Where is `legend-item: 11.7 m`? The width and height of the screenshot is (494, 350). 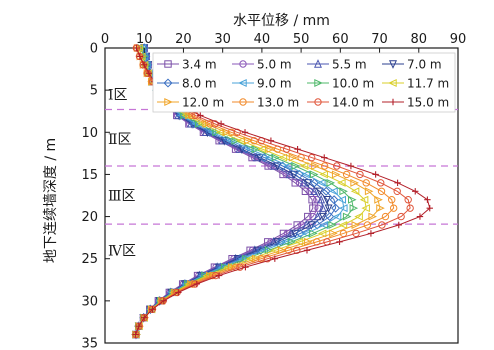 legend-item: 11.7 m is located at coordinates (415, 84).